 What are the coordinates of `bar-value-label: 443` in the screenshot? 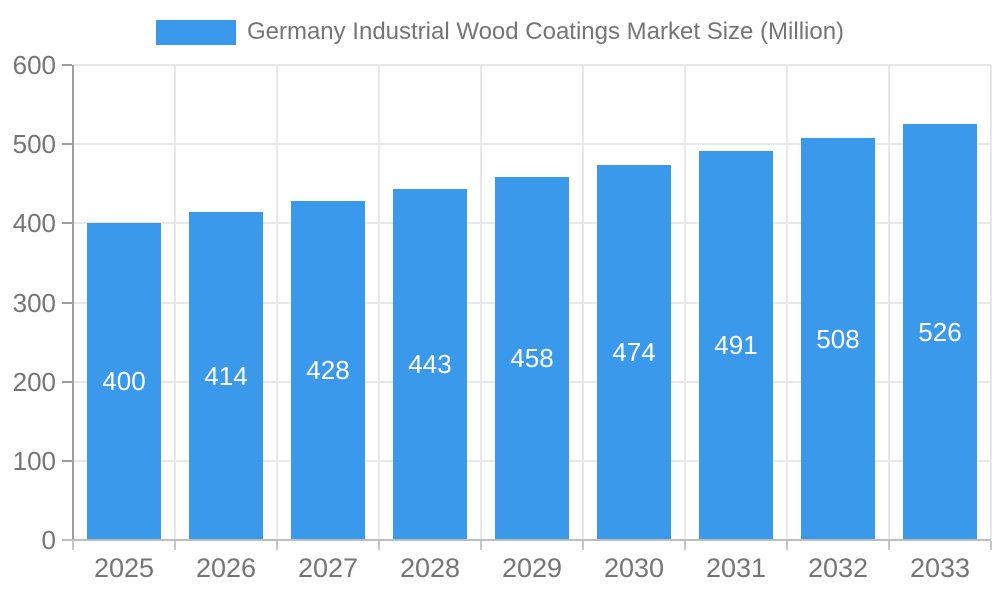 It's located at (430, 364).